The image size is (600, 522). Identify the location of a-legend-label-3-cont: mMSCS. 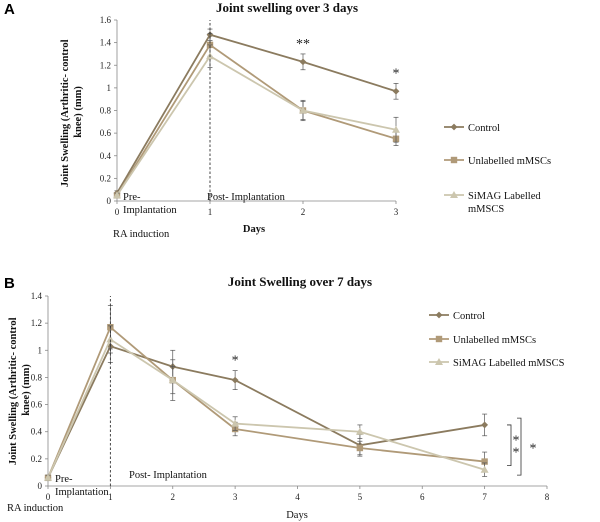
(486, 209).